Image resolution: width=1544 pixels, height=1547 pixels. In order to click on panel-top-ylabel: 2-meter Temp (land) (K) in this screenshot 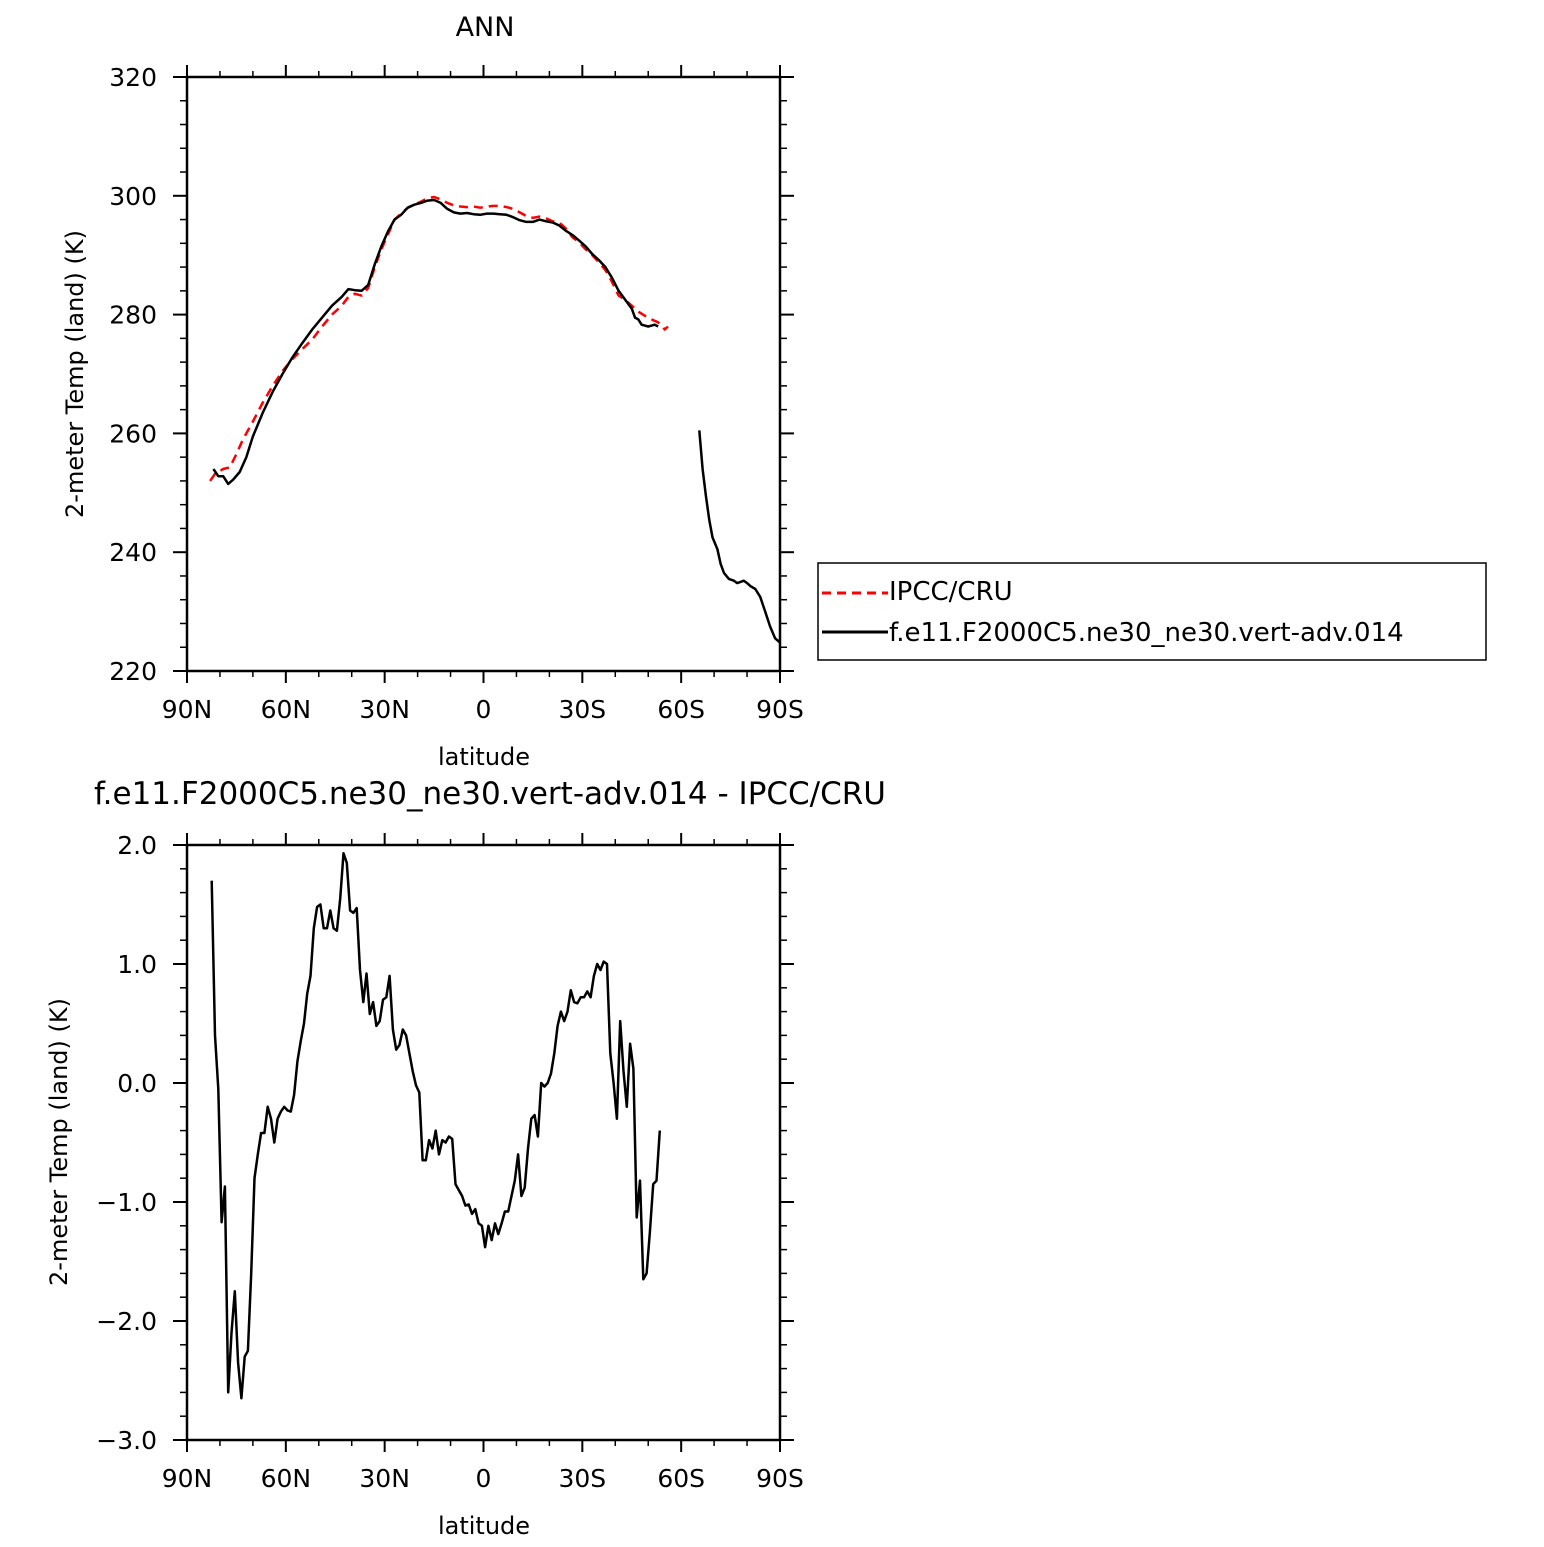, I will do `click(75, 374)`.